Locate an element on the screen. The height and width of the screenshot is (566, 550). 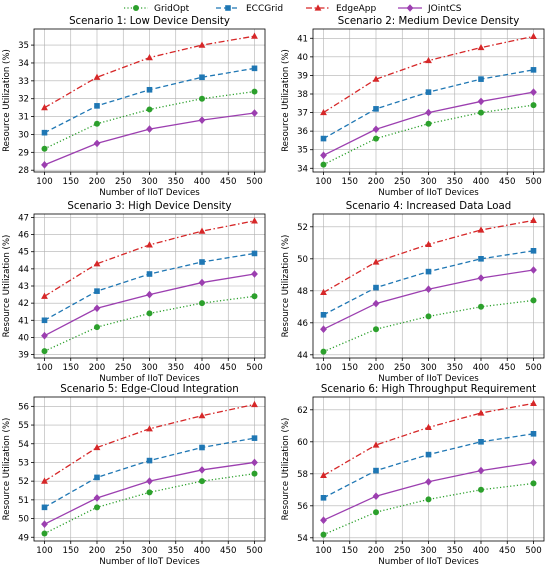
x-tick-label: 450 is located at coordinates (507, 368).